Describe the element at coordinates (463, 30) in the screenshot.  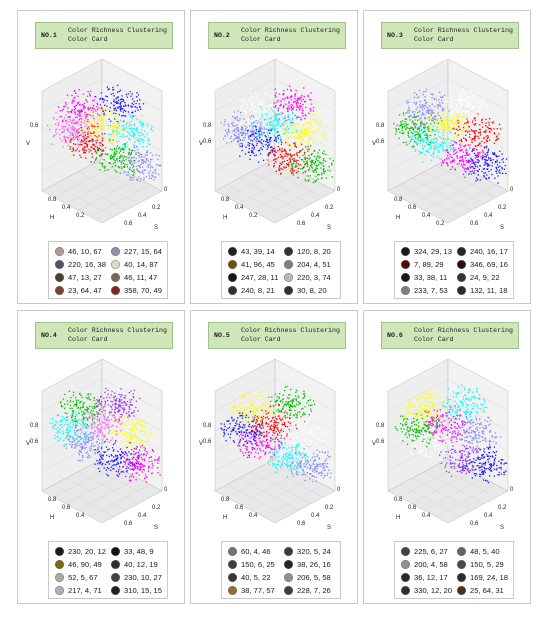
I see `panel-title-line1: Color Richness Clustering` at that location.